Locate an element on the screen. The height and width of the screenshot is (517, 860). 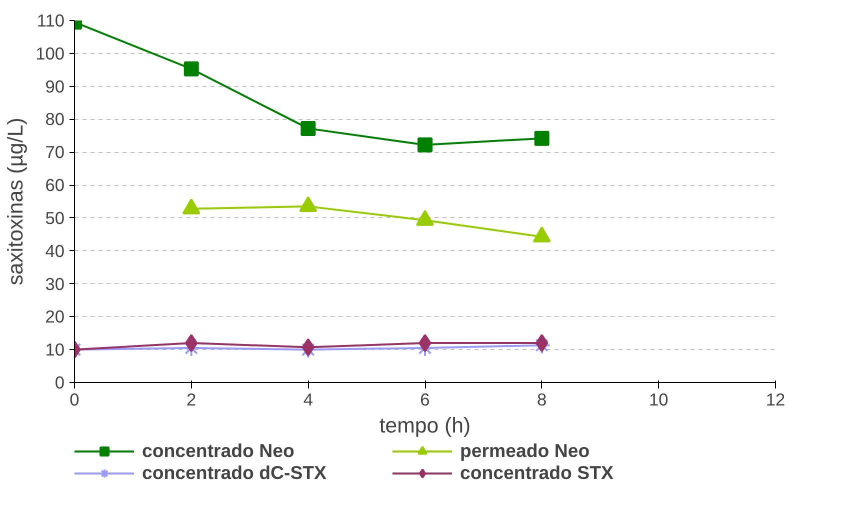
legend-label: concentrado dC-STX is located at coordinates (235, 473).